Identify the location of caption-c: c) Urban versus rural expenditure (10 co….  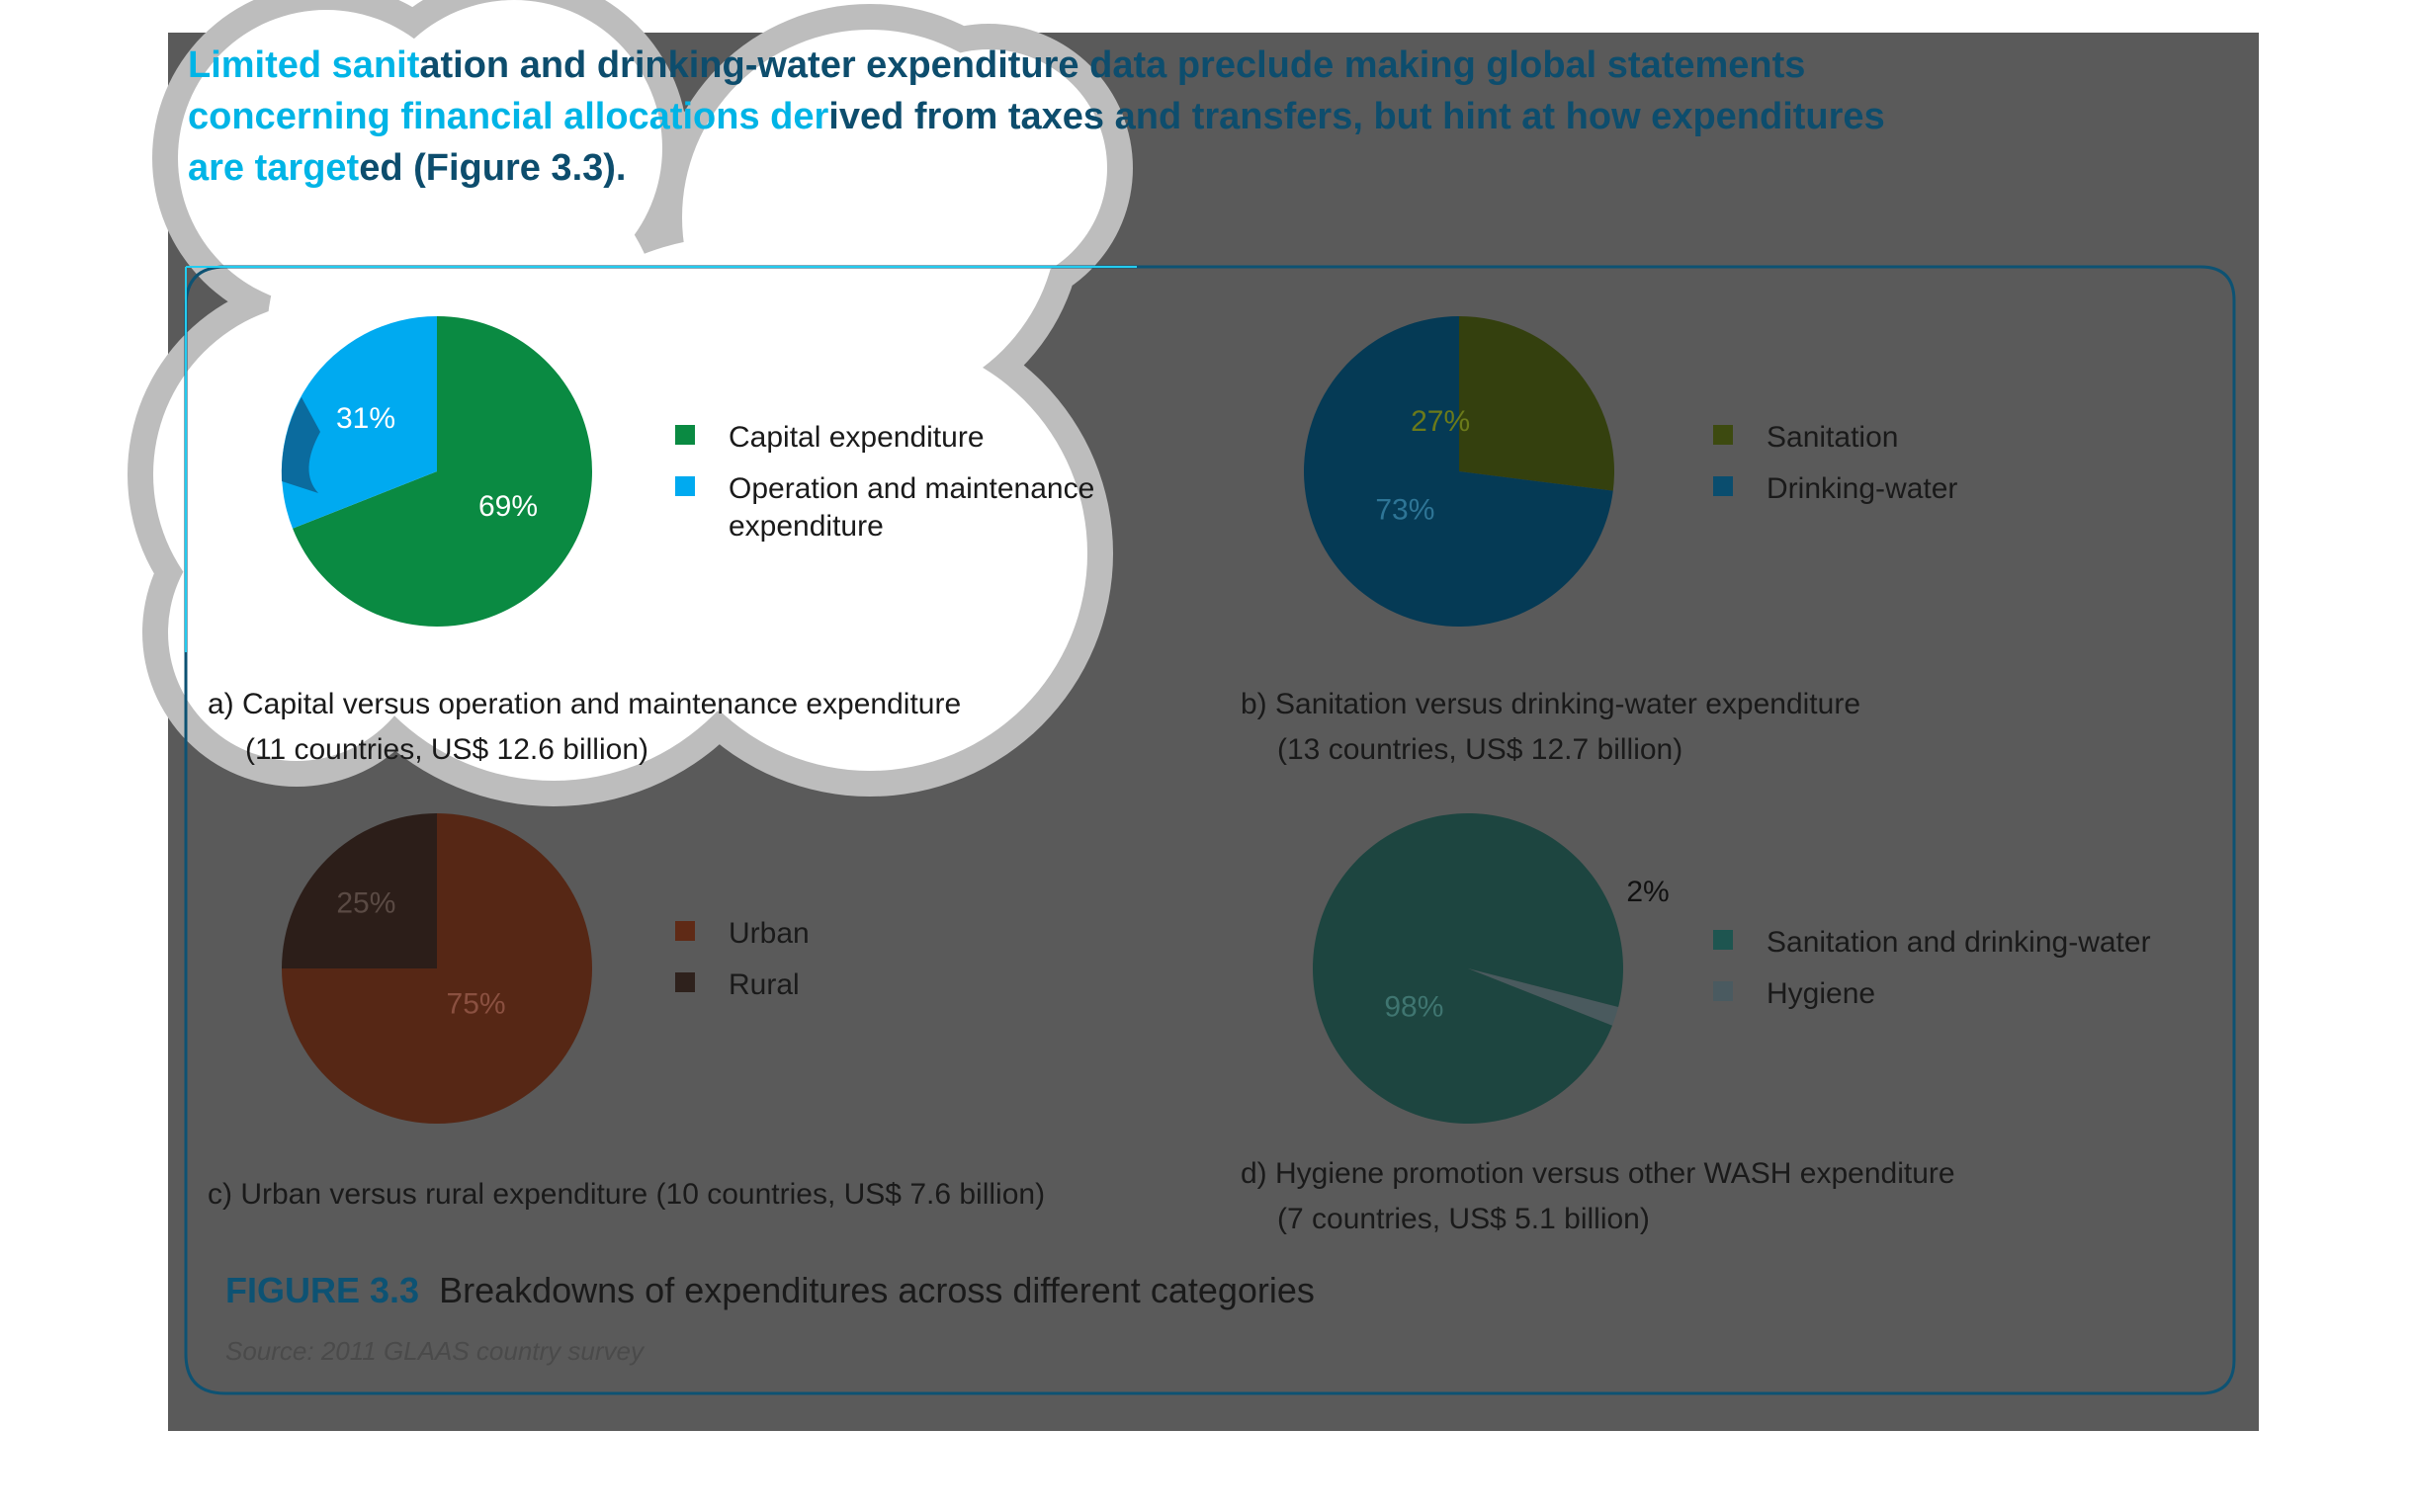
(626, 1194).